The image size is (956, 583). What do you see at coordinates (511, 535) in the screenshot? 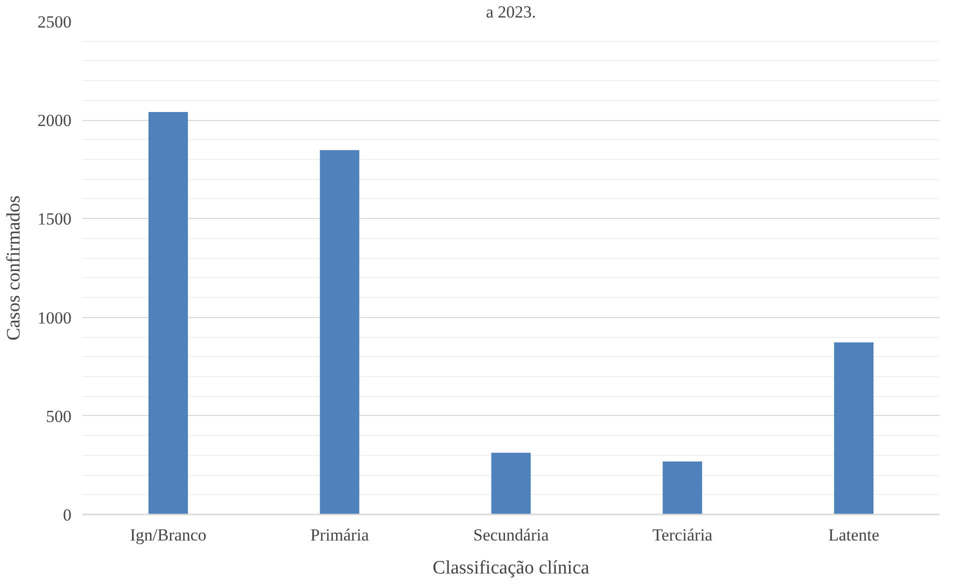
I see `x-tick-label: Secundária` at bounding box center [511, 535].